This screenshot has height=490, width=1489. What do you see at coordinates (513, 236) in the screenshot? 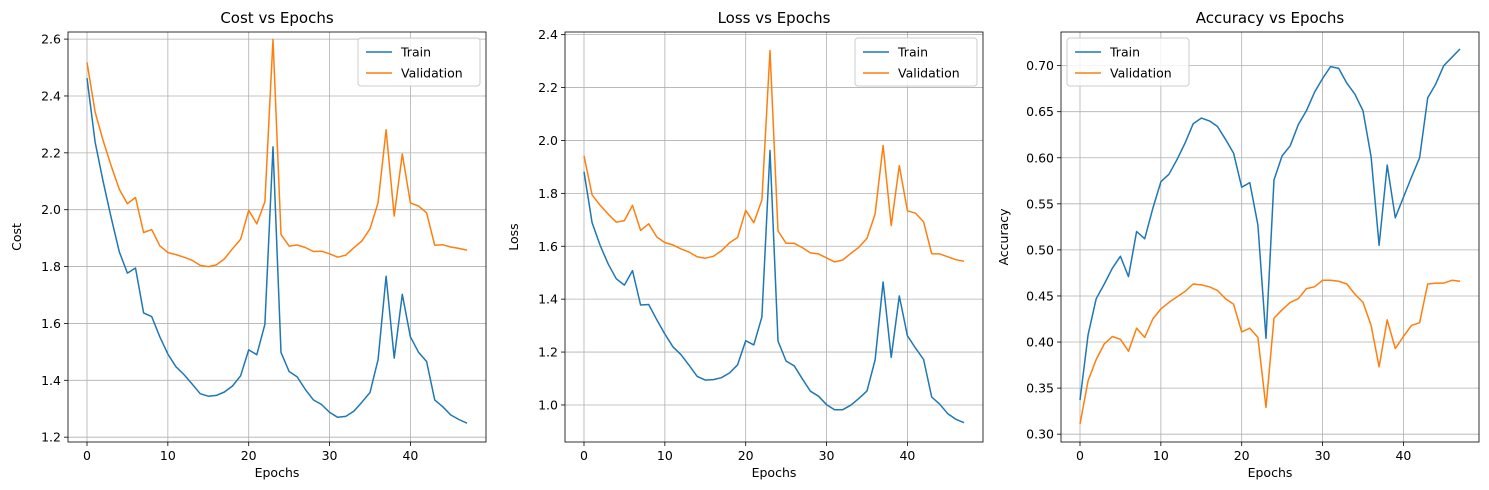
I see `y-axis-label: Loss` at bounding box center [513, 236].